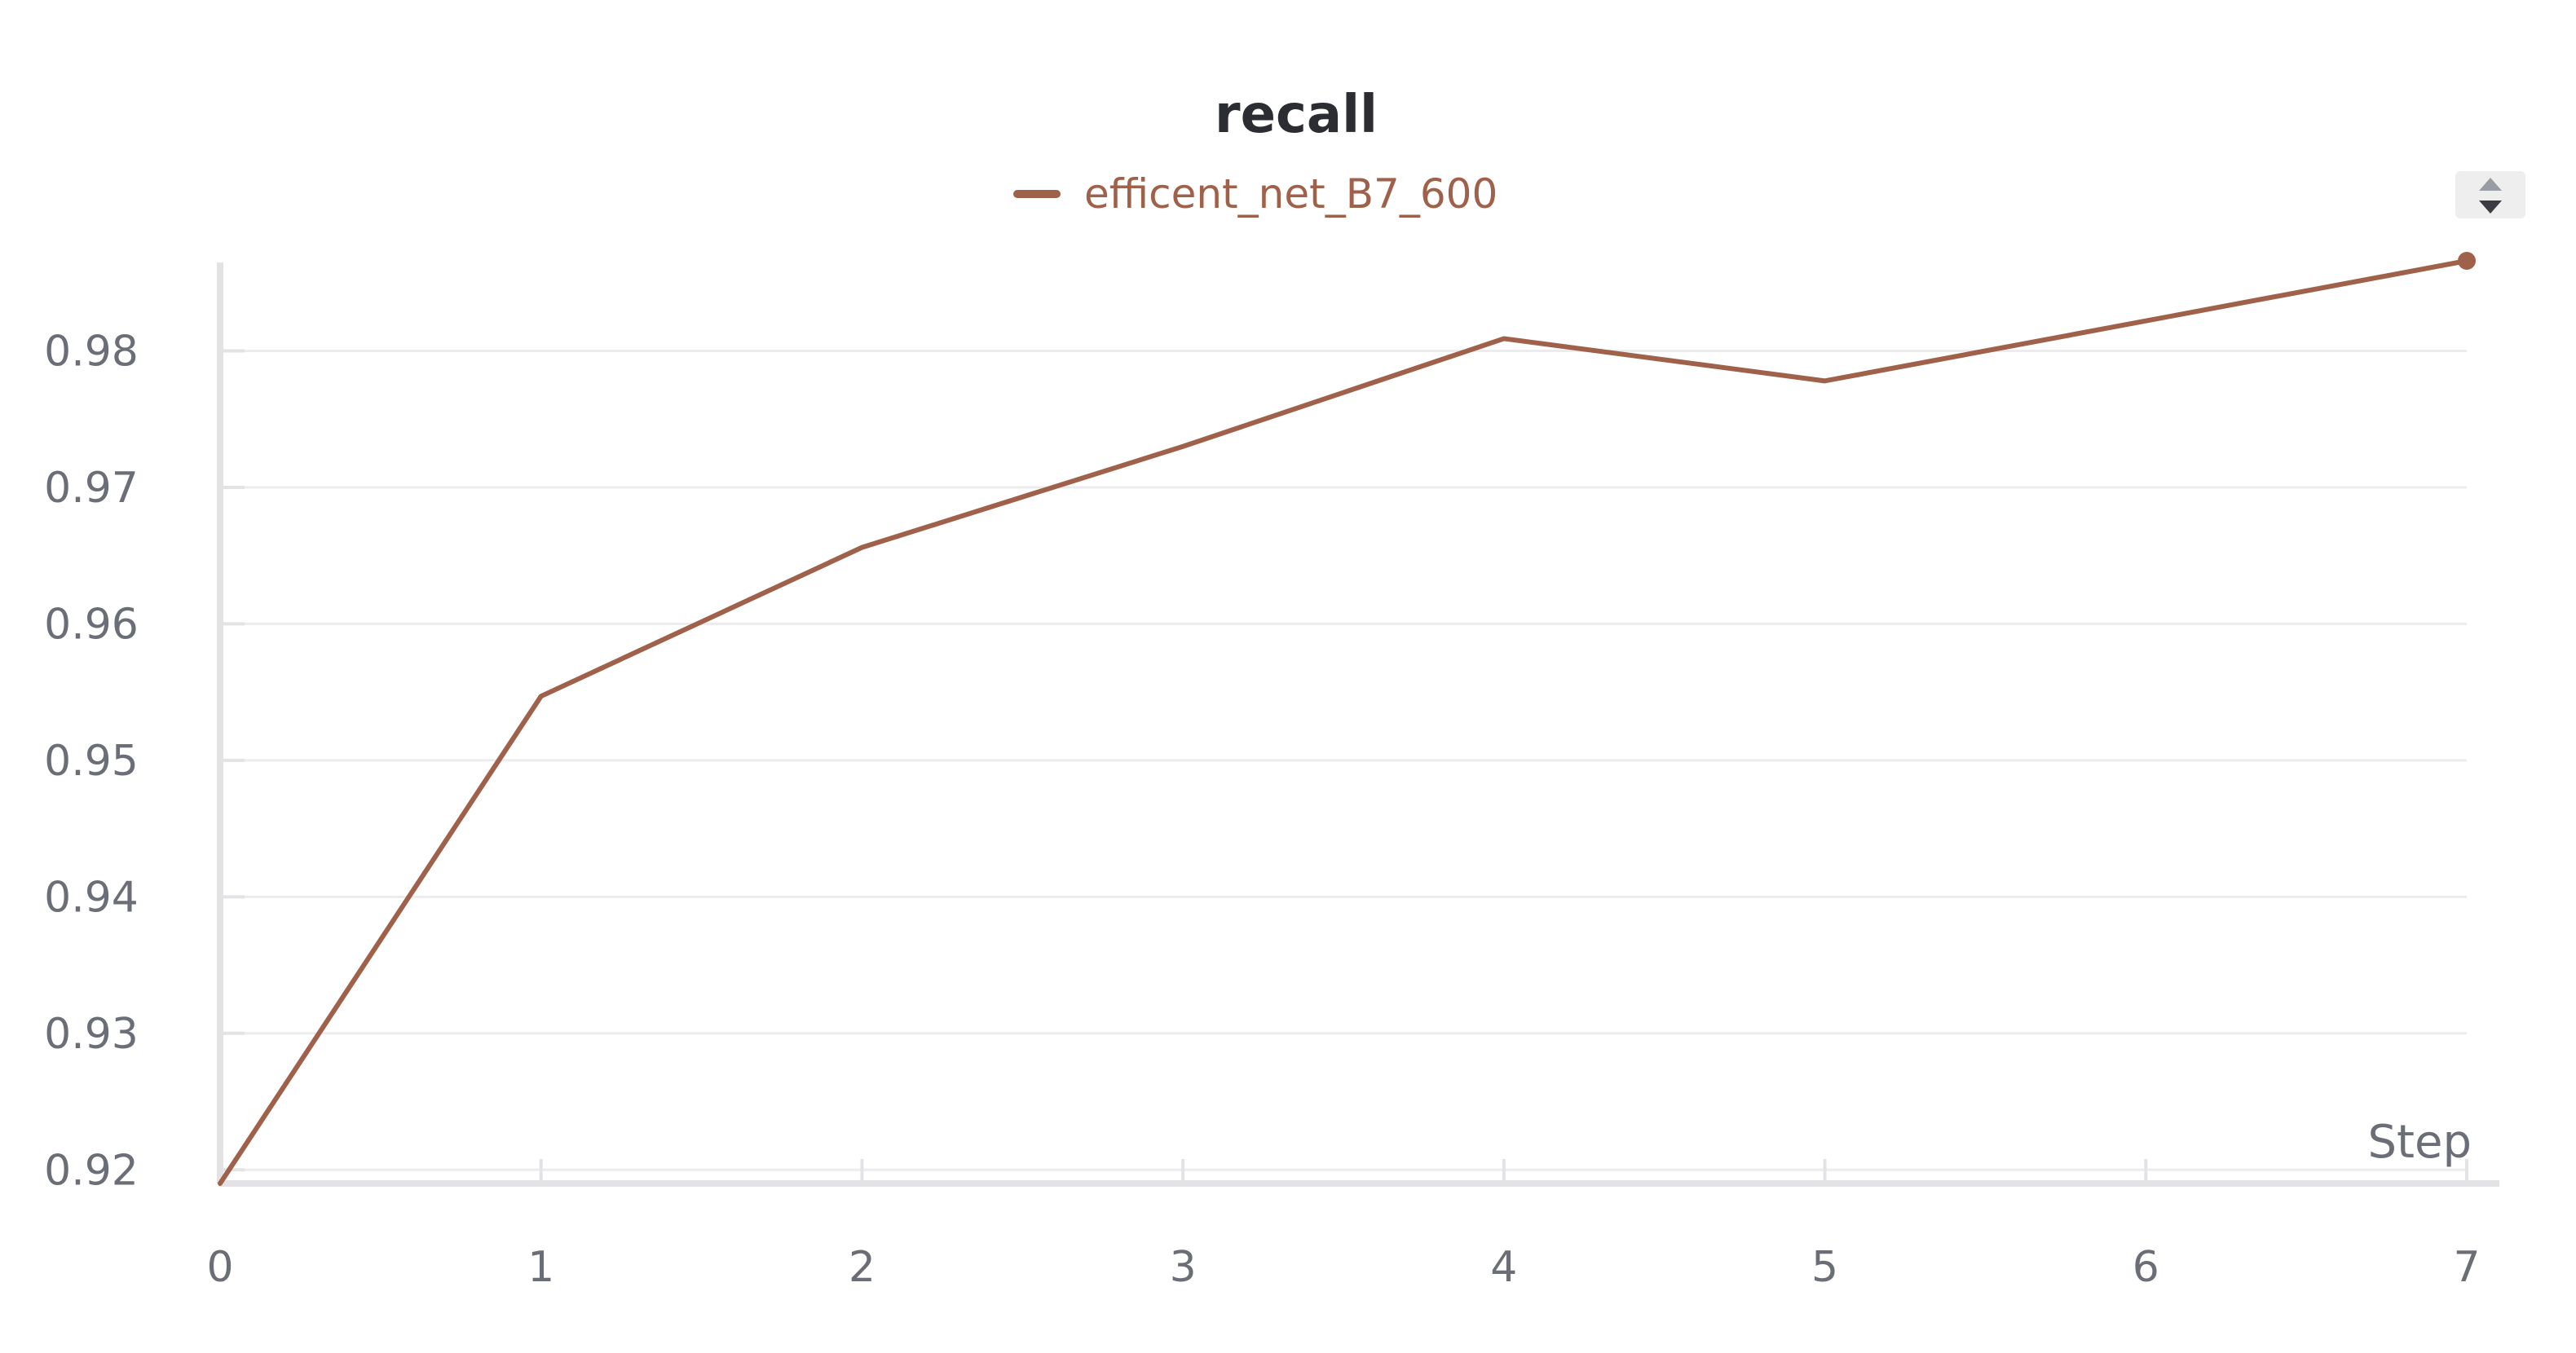  Describe the element at coordinates (1343, 1225) in the screenshot. I see `x-ticks: 0 1 2 3 4 5 6 7` at that location.